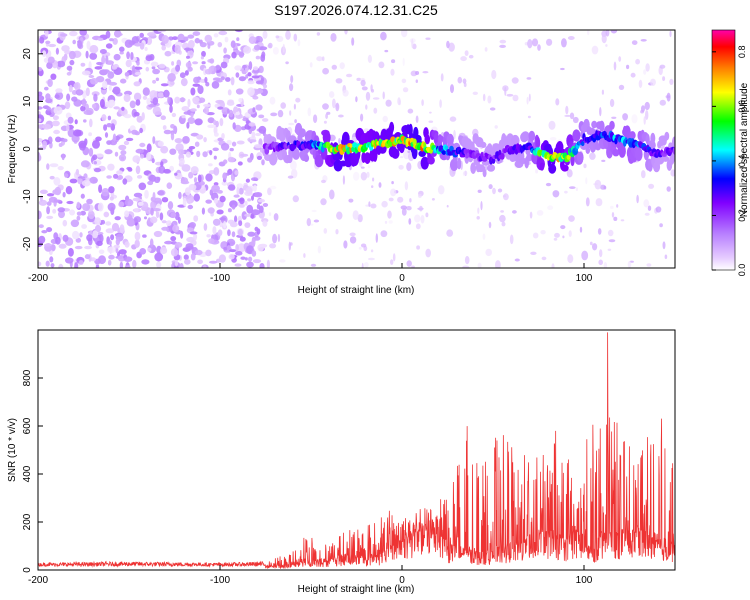 The height and width of the screenshot is (600, 750). What do you see at coordinates (220, 580) in the screenshot?
I see `snr-x-tick-label: -100` at bounding box center [220, 580].